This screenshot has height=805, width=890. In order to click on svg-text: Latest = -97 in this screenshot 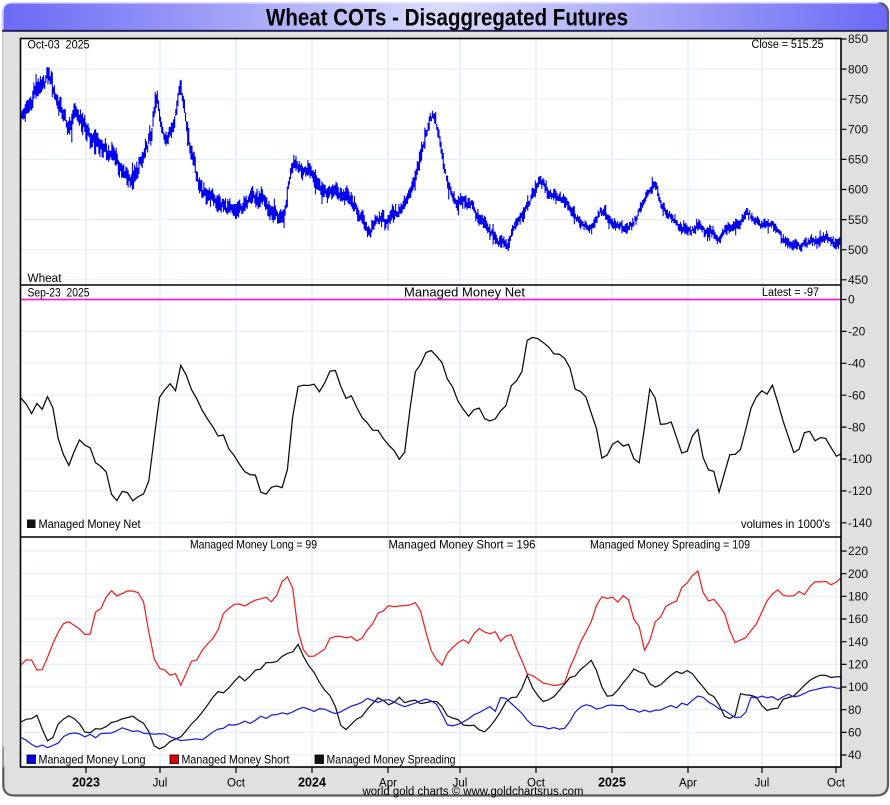, I will do `click(790, 293)`.